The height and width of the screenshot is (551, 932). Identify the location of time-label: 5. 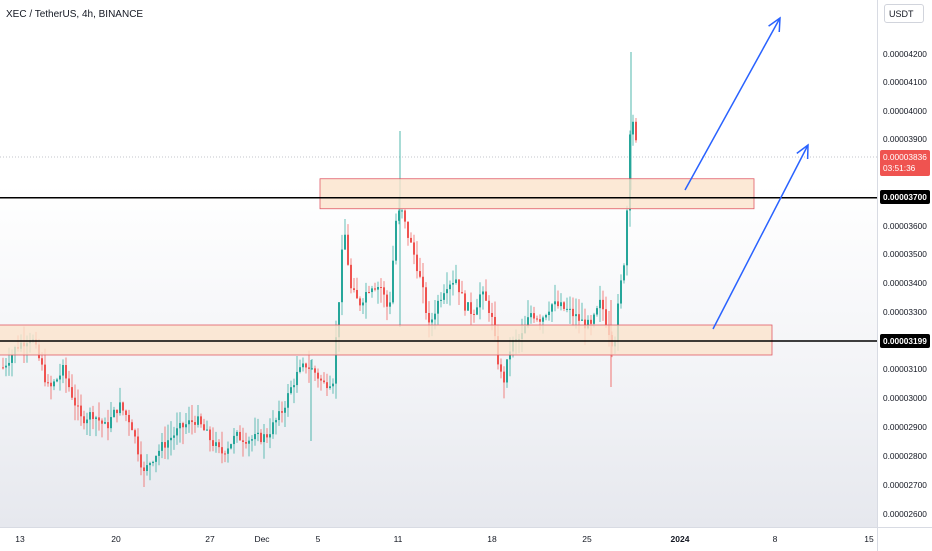
(318, 539).